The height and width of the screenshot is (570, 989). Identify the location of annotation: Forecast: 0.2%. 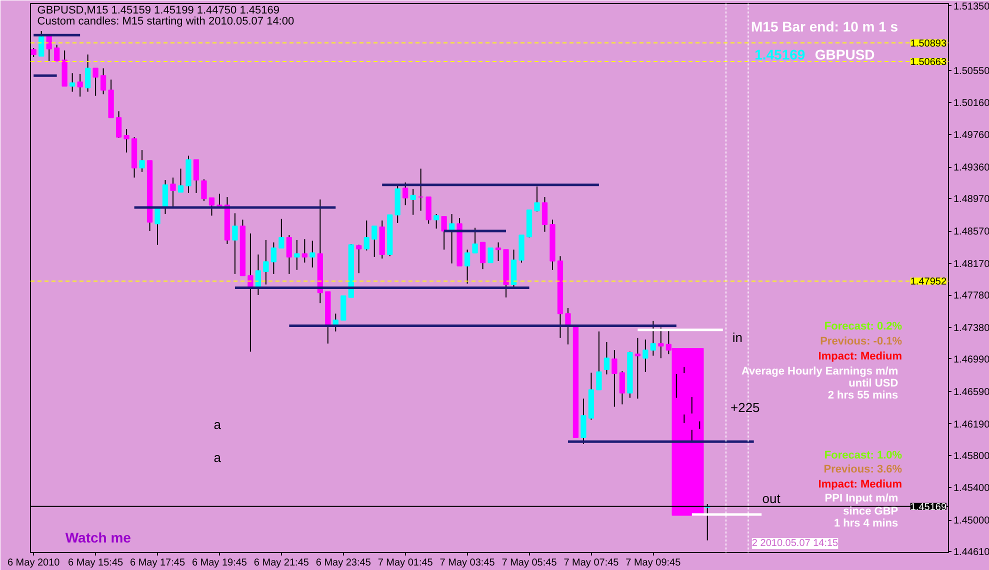
(863, 326).